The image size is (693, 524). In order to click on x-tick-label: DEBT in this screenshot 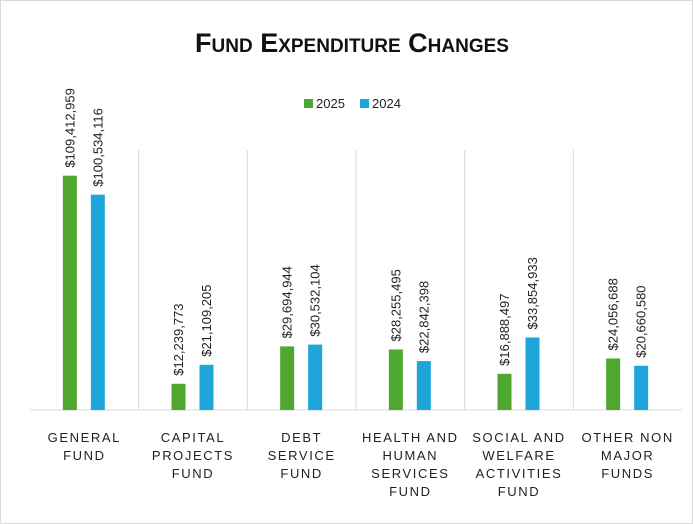, I will do `click(301, 437)`.